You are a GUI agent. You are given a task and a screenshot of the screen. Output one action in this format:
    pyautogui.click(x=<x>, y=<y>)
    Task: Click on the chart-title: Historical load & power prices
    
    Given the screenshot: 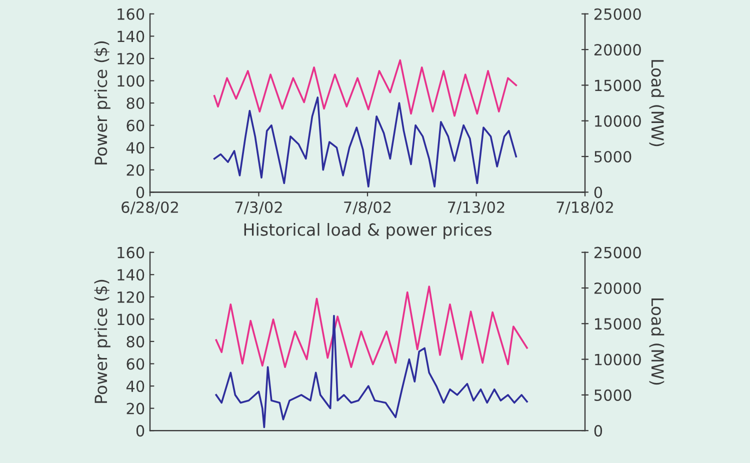 What is the action you would take?
    pyautogui.click(x=368, y=231)
    